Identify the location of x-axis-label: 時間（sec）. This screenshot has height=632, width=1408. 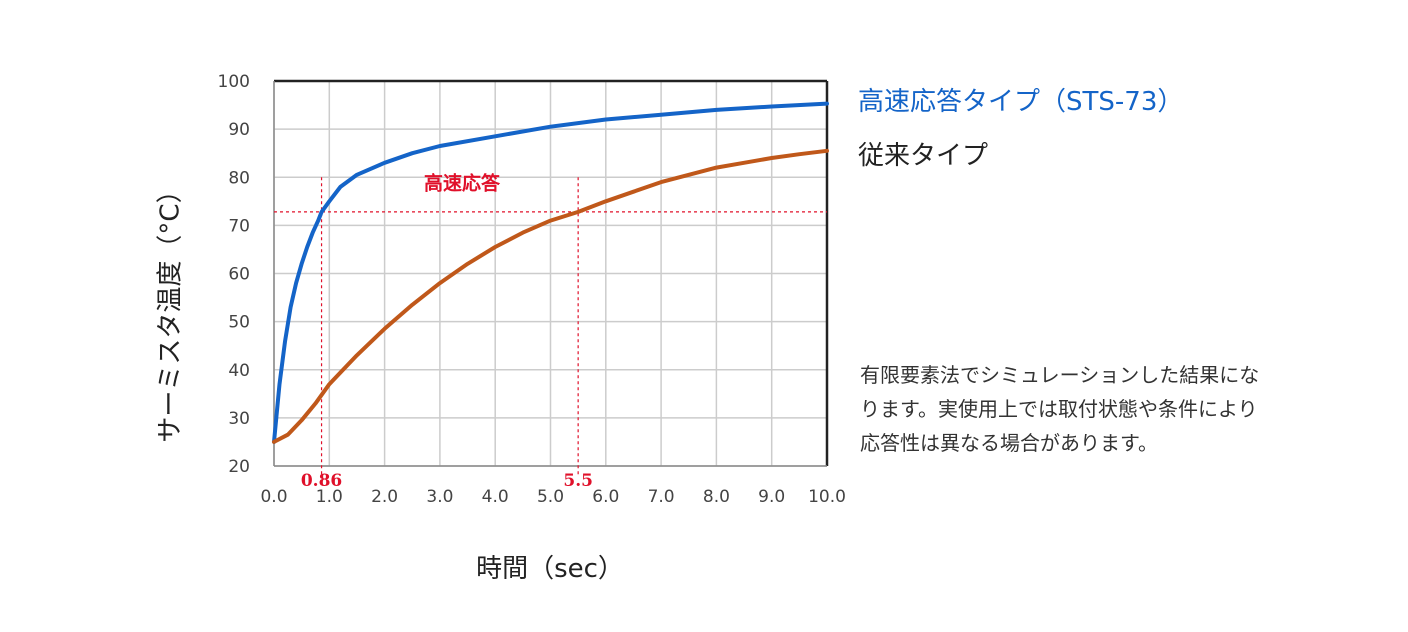
(550, 569).